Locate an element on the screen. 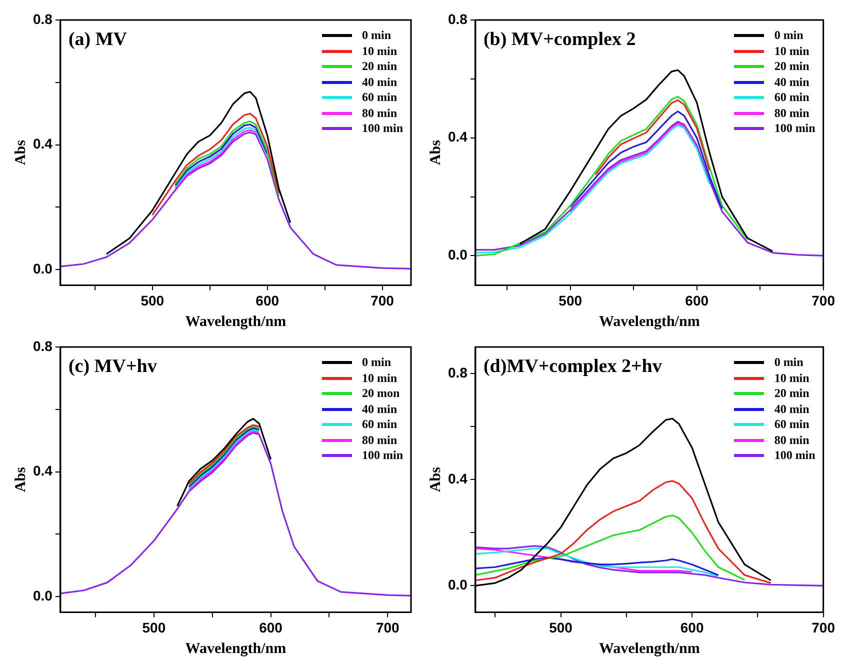 The image size is (847, 671). text: (b) MV+complex 2 is located at coordinates (559, 40).